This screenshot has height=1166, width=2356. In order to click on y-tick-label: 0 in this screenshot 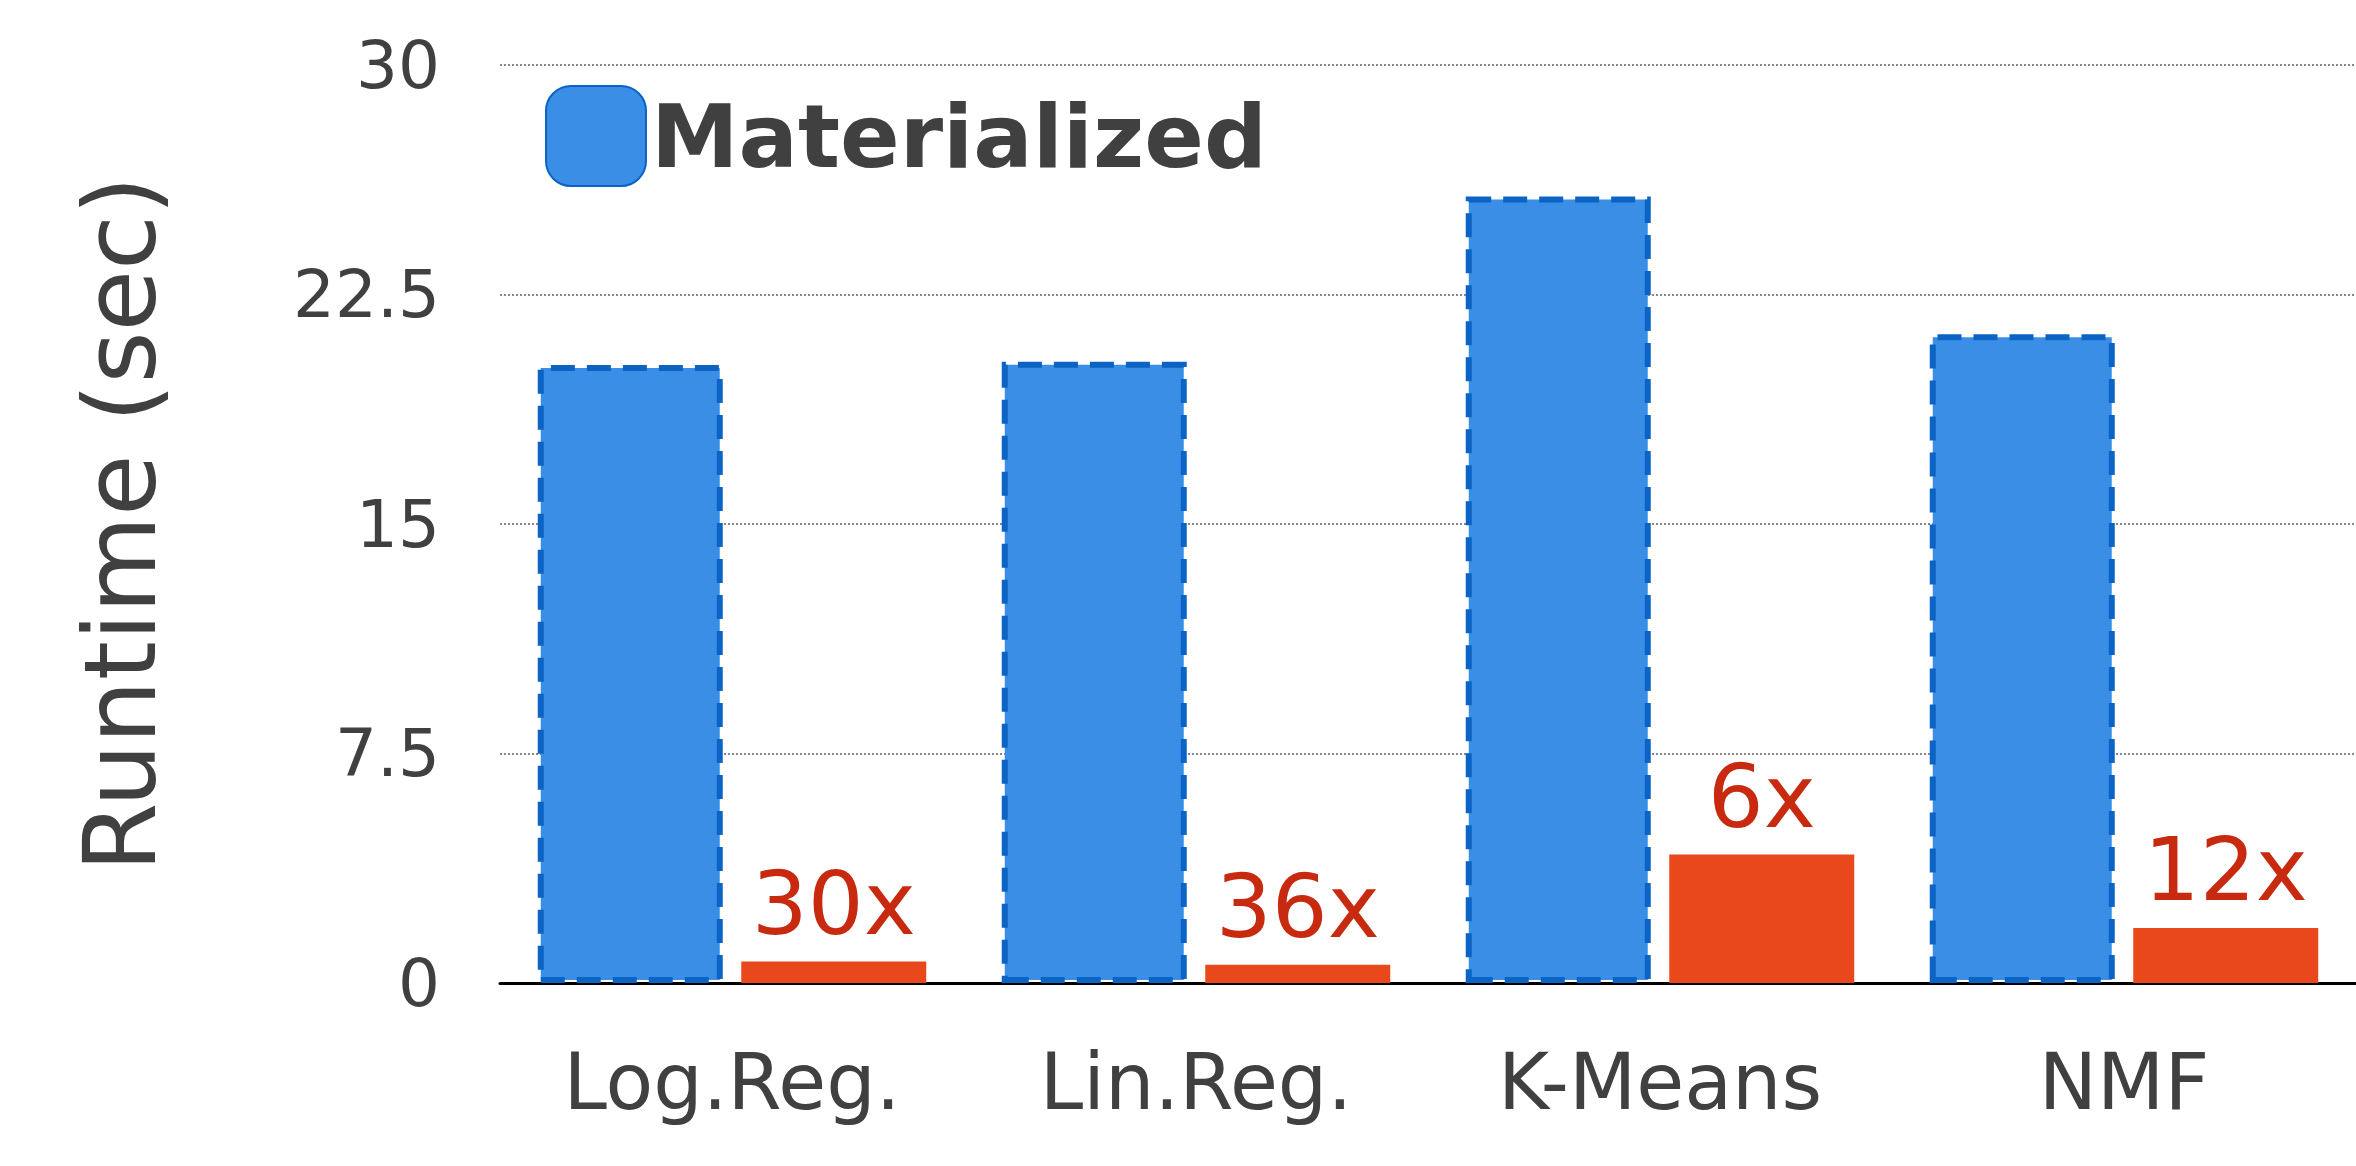, I will do `click(419, 983)`.